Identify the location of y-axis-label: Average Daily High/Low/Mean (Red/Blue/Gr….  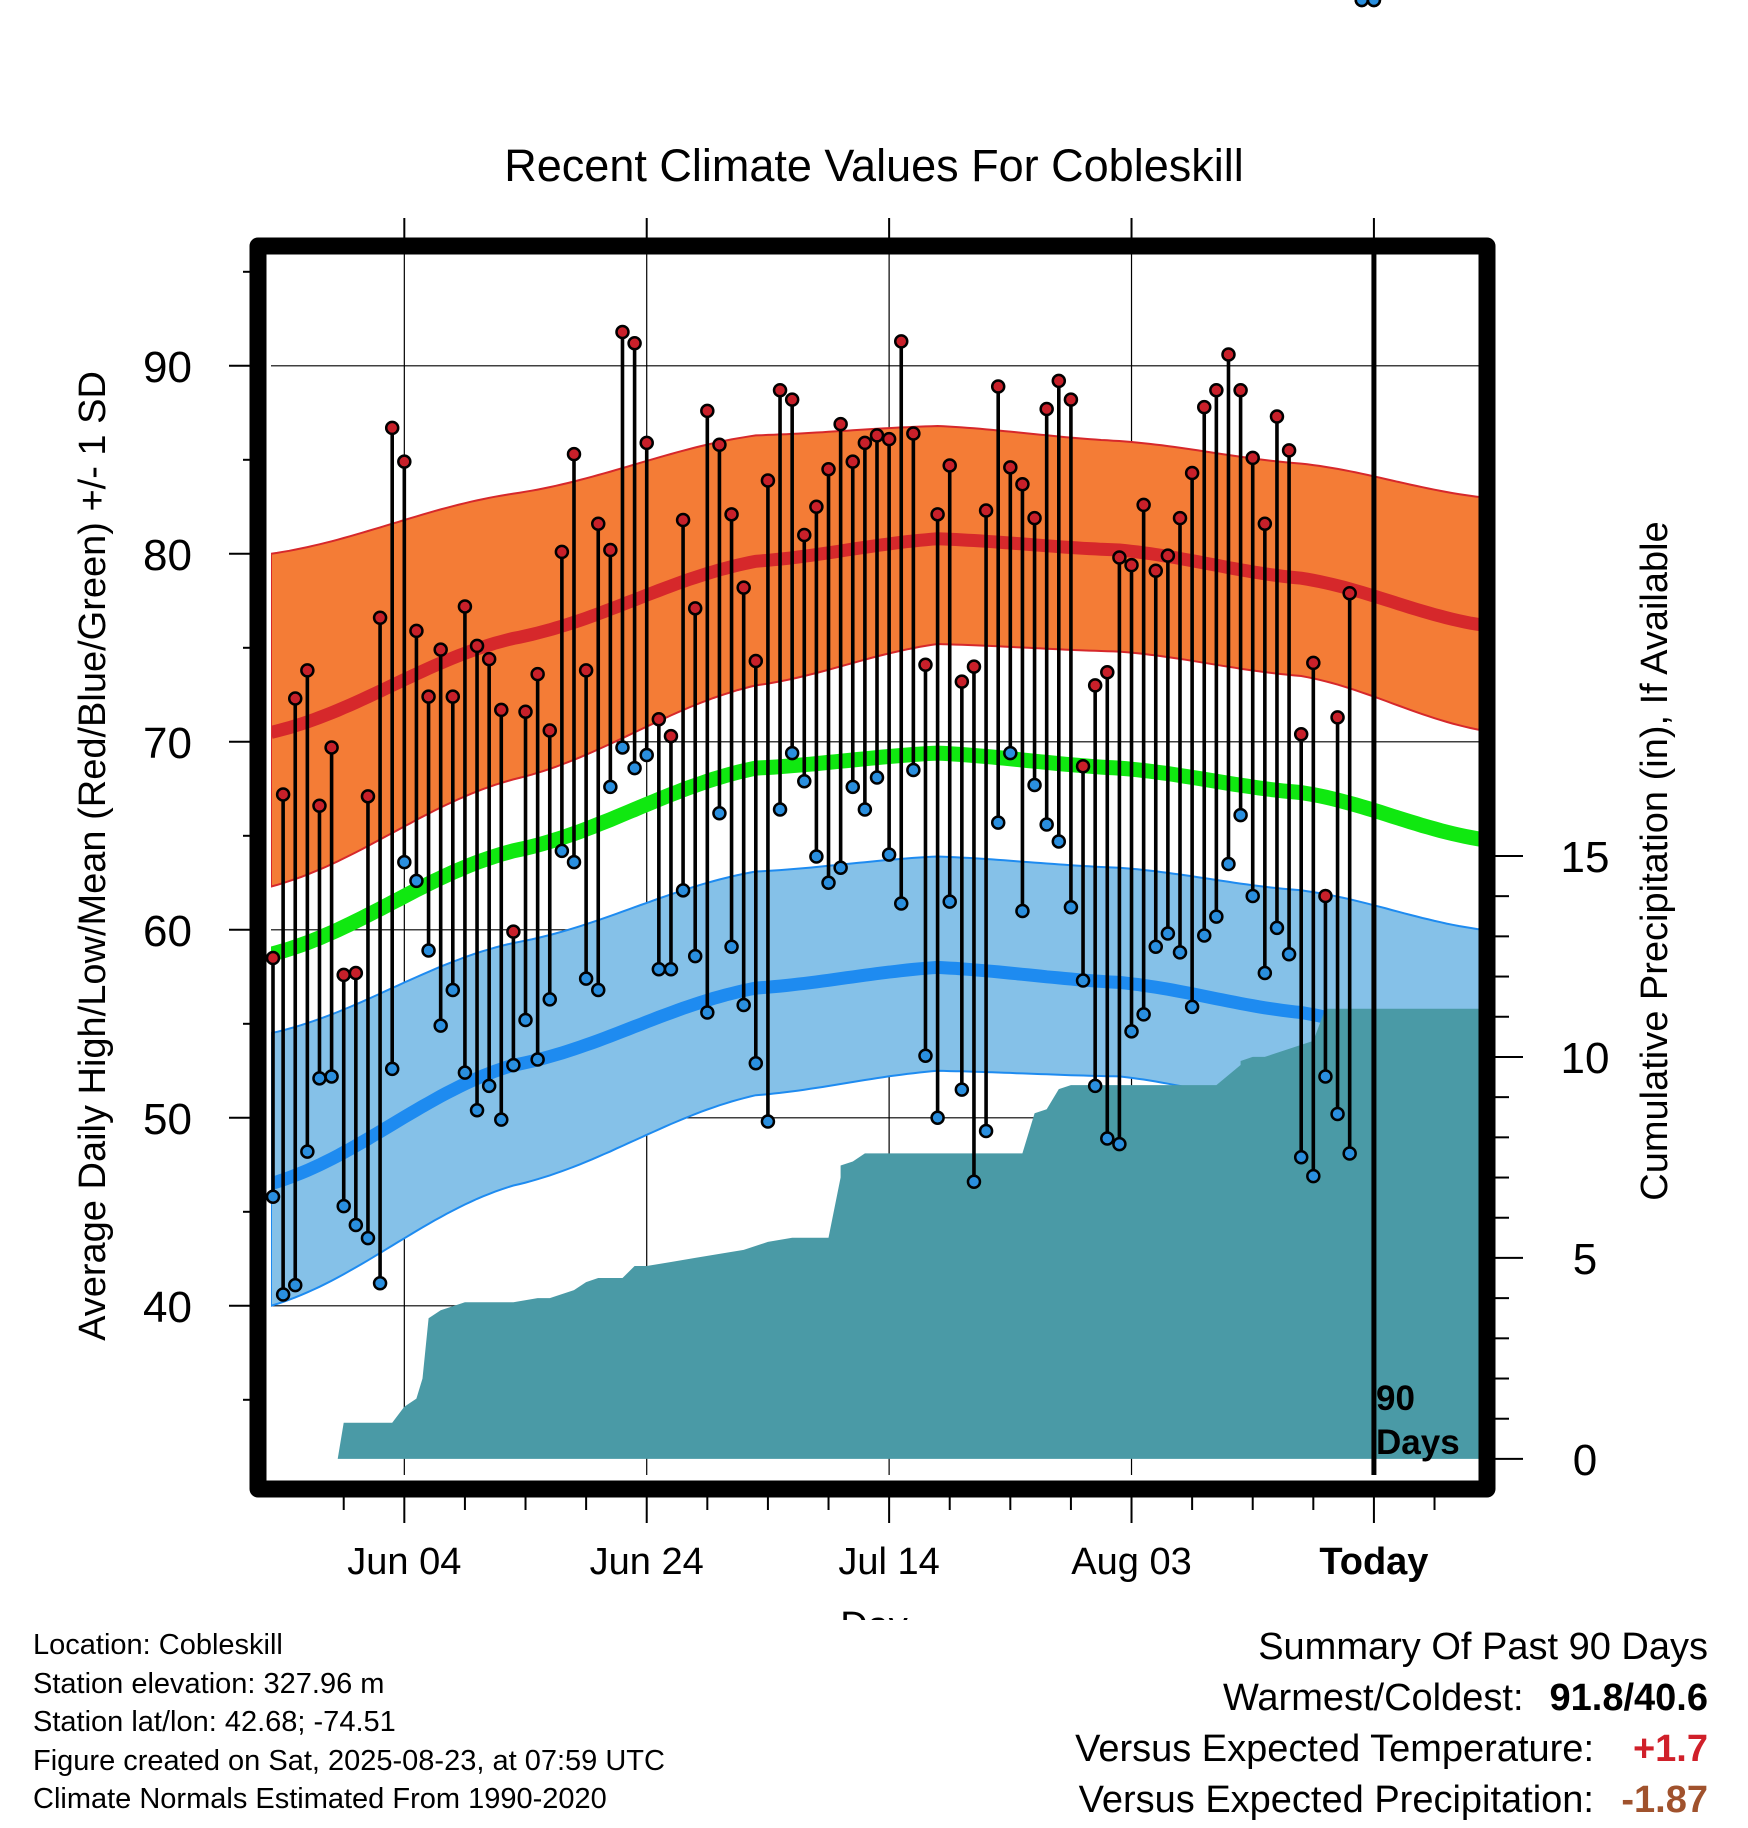
(93, 856).